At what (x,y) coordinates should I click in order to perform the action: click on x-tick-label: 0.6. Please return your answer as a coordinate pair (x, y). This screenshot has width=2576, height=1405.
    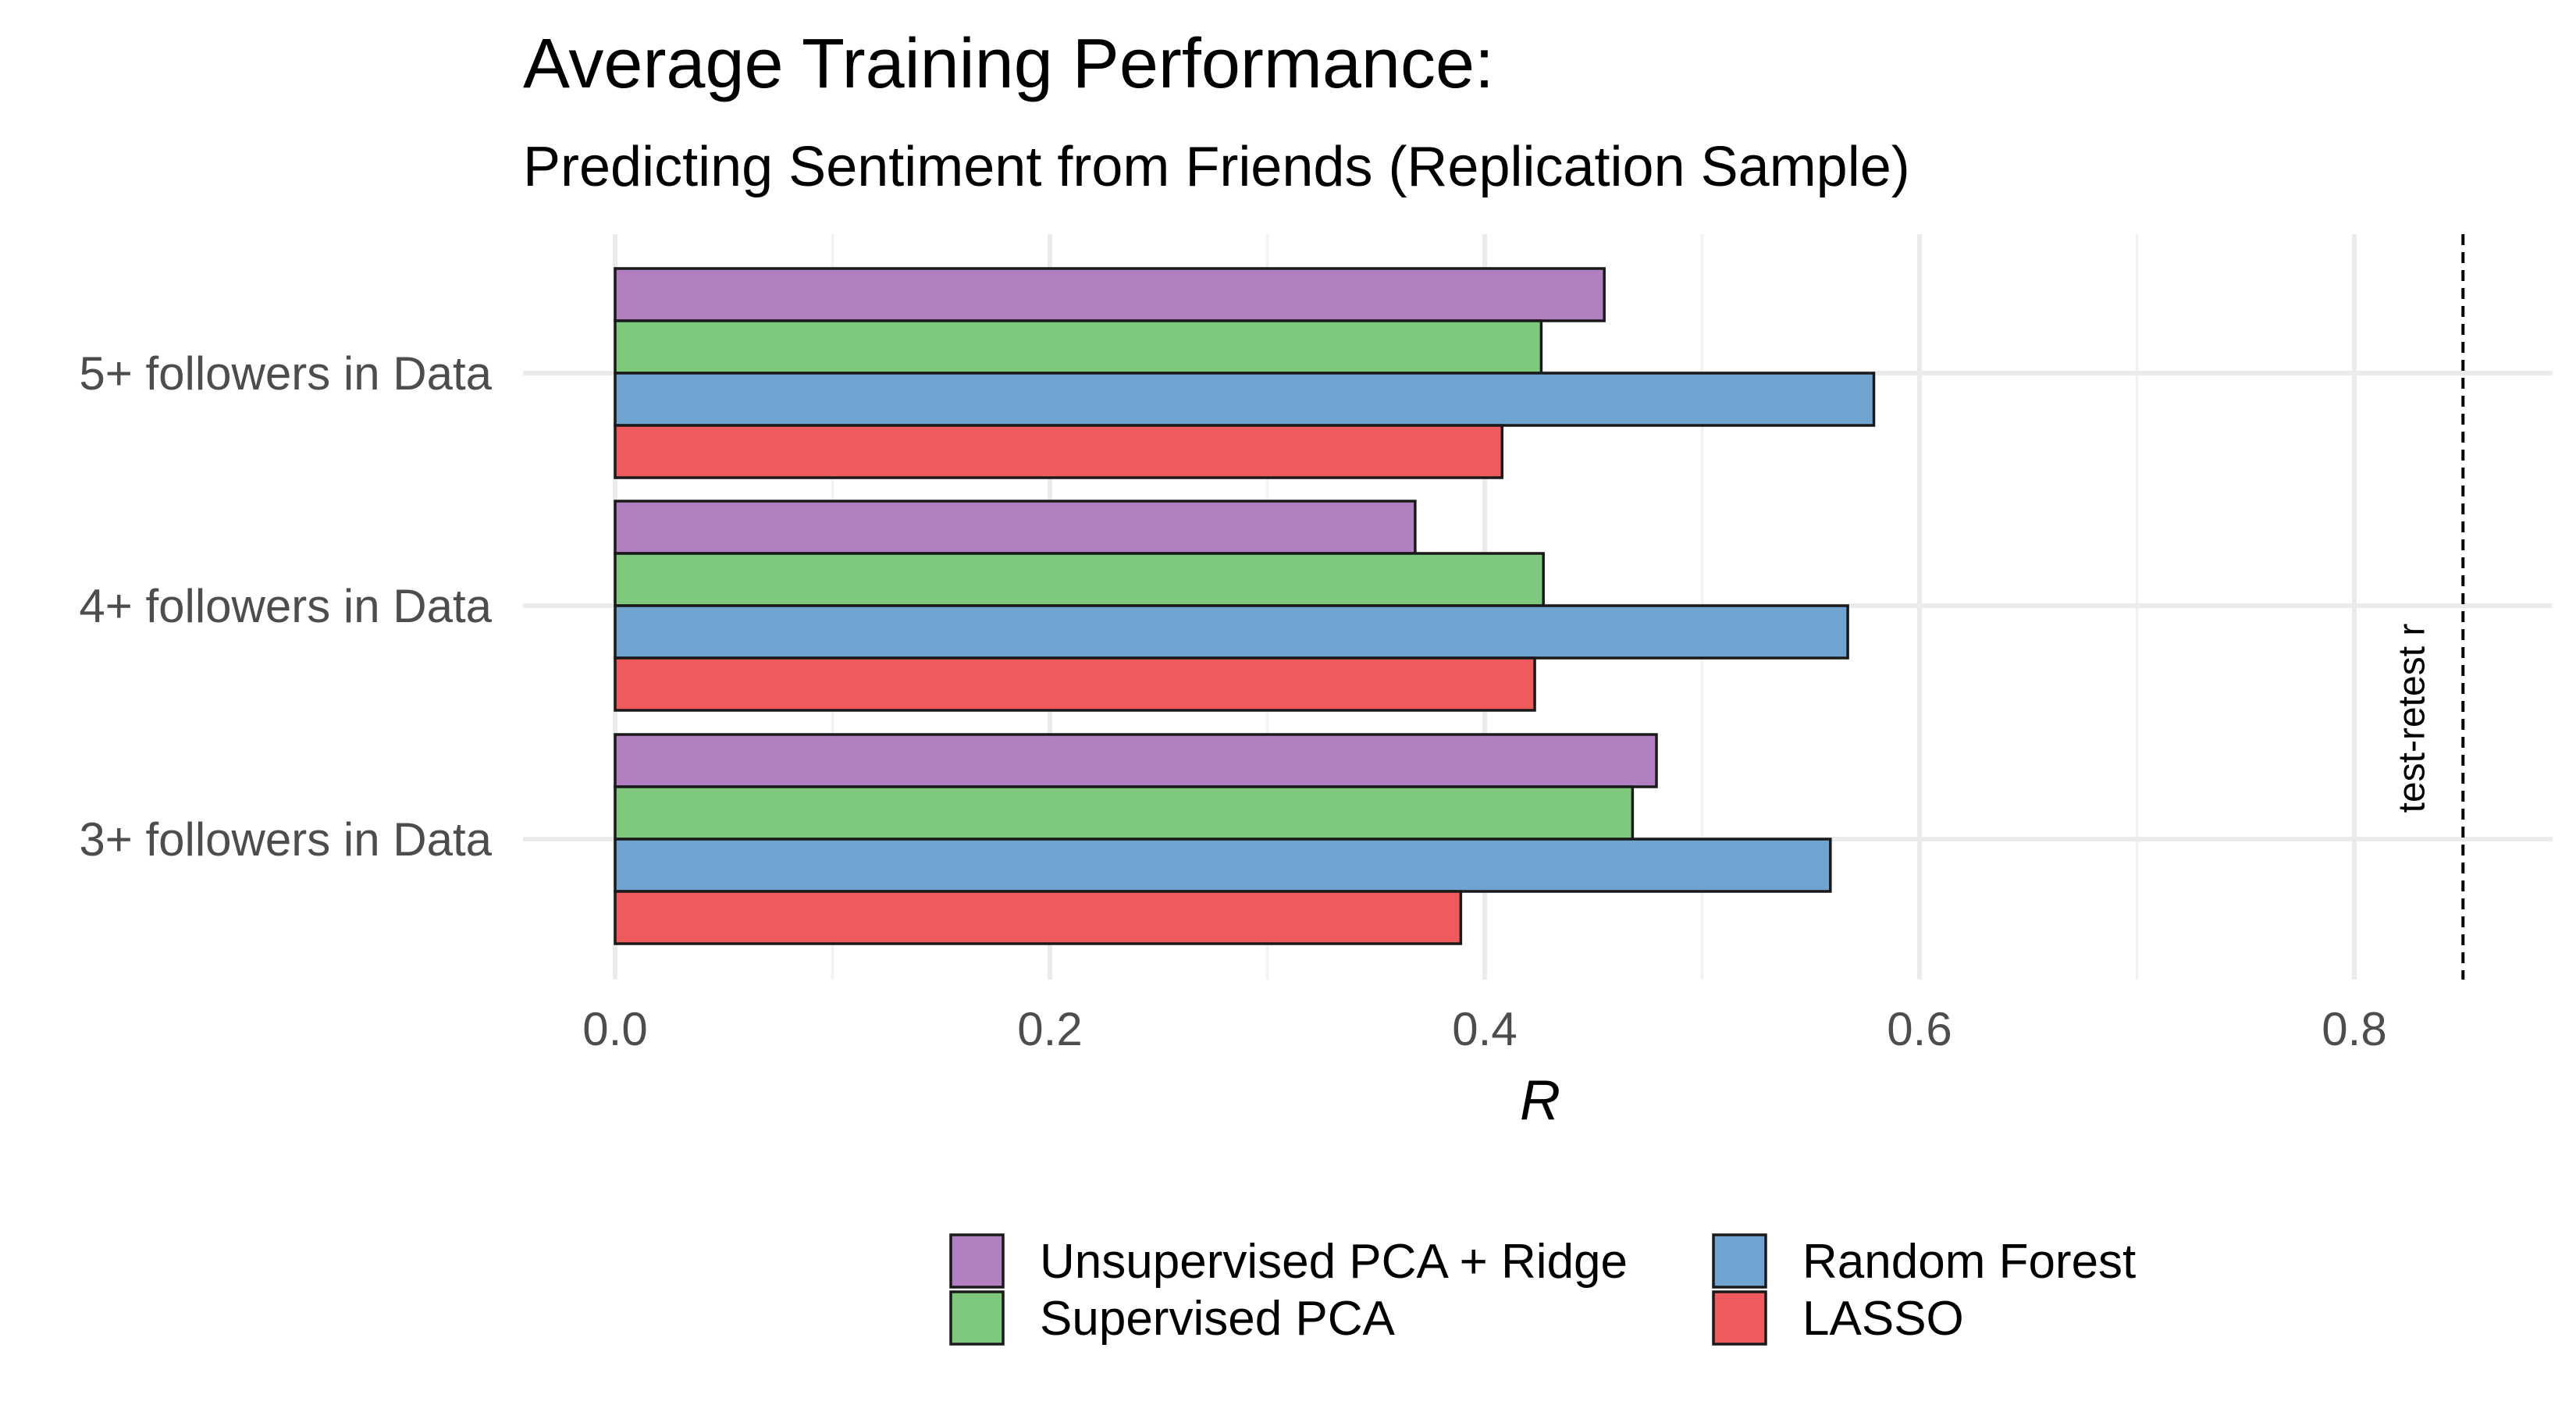
    Looking at the image, I should click on (1919, 1029).